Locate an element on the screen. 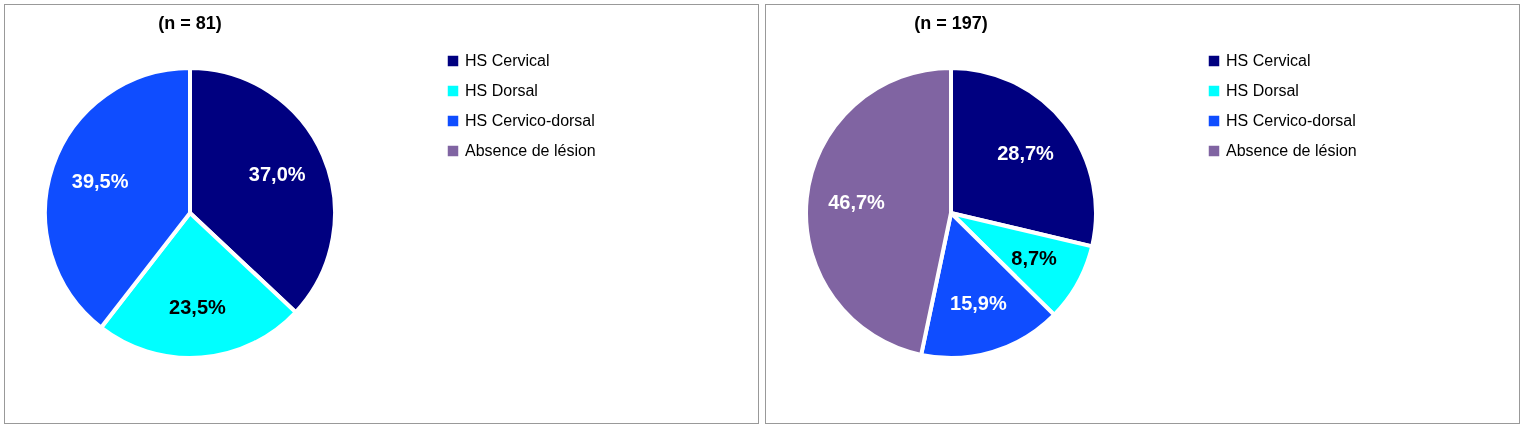 The image size is (1533, 434). data-label: 15,9% is located at coordinates (978, 302).